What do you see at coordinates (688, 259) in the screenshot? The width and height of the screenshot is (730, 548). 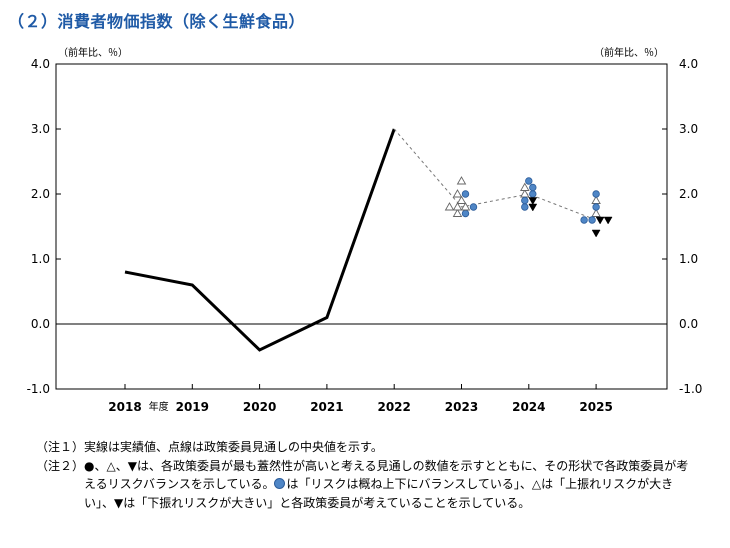 I see `y-tick-label-right: 1.0` at bounding box center [688, 259].